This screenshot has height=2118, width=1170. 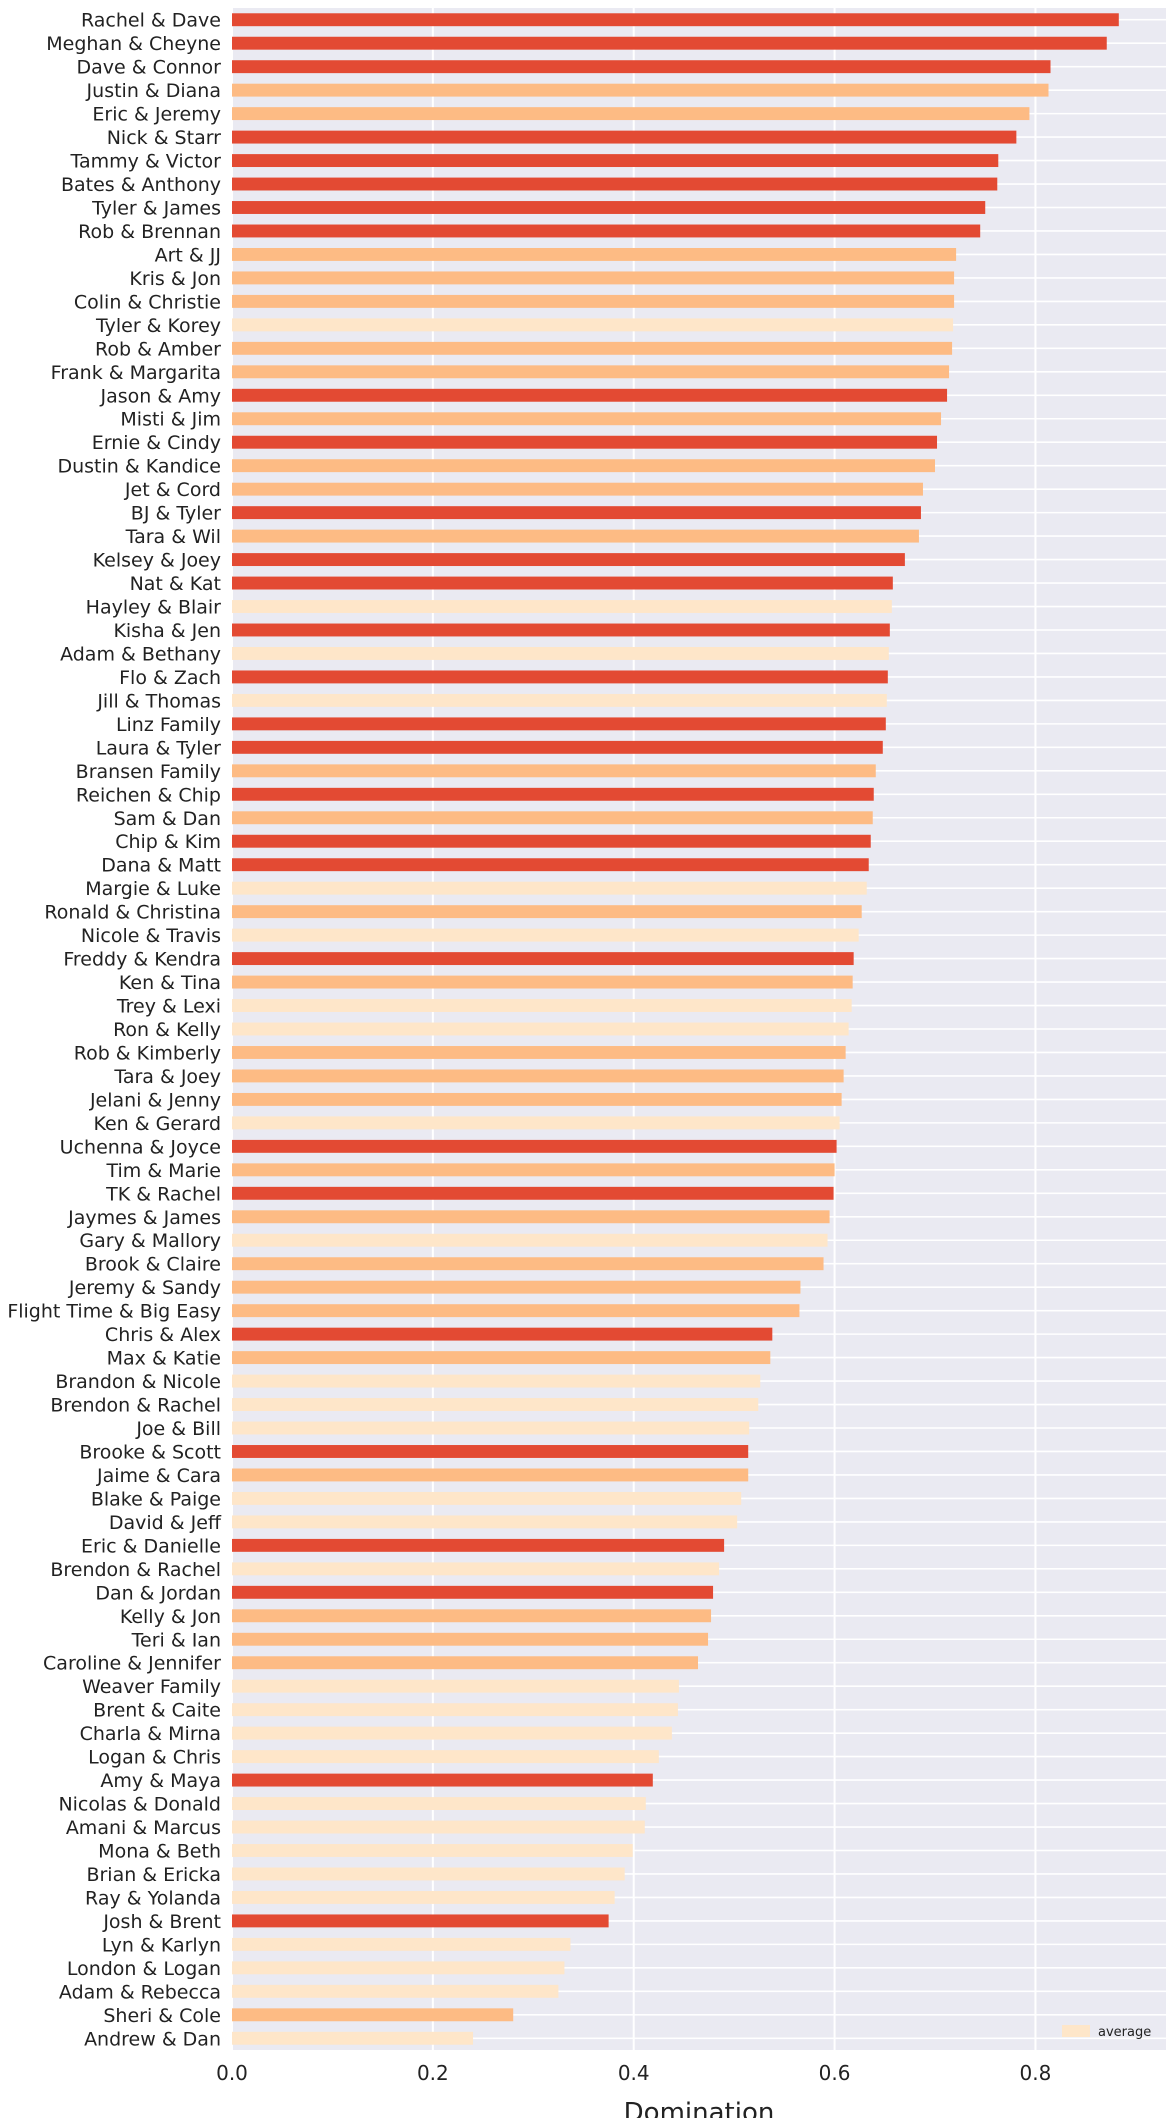 What do you see at coordinates (156, 115) in the screenshot?
I see `category-label-4: Eric & Jeremy` at bounding box center [156, 115].